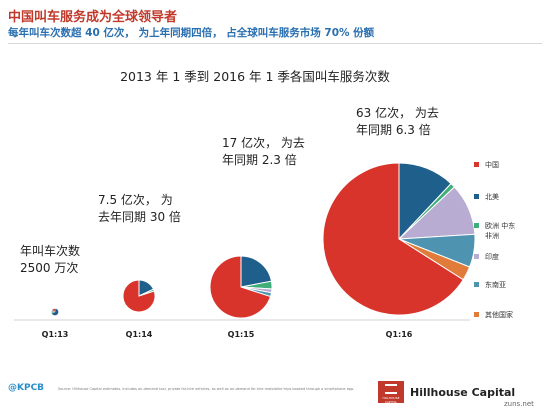  I want to click on annotation-line: 2500 万次, so click(49, 268).